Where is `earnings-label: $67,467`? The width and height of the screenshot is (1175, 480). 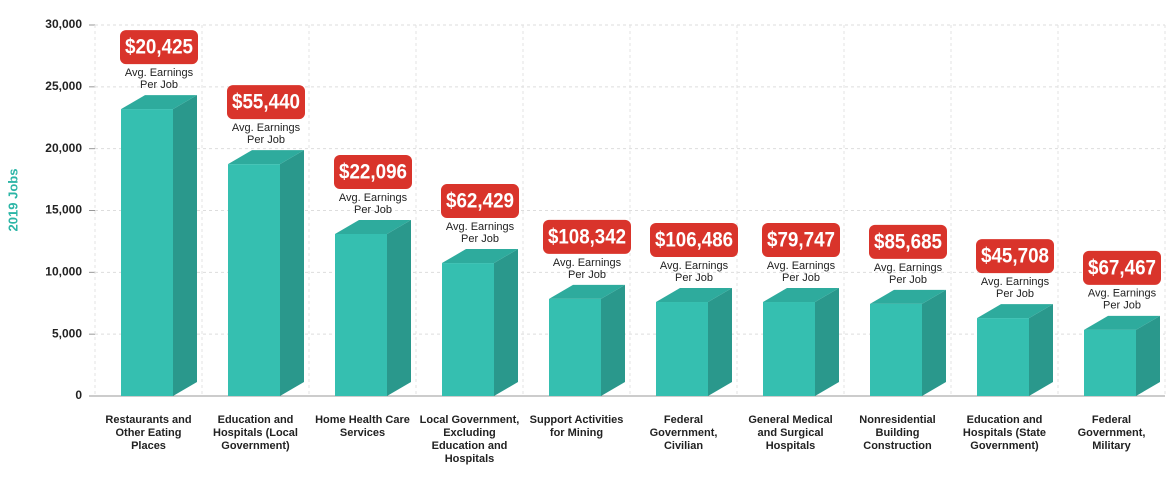 earnings-label: $67,467 is located at coordinates (1122, 267).